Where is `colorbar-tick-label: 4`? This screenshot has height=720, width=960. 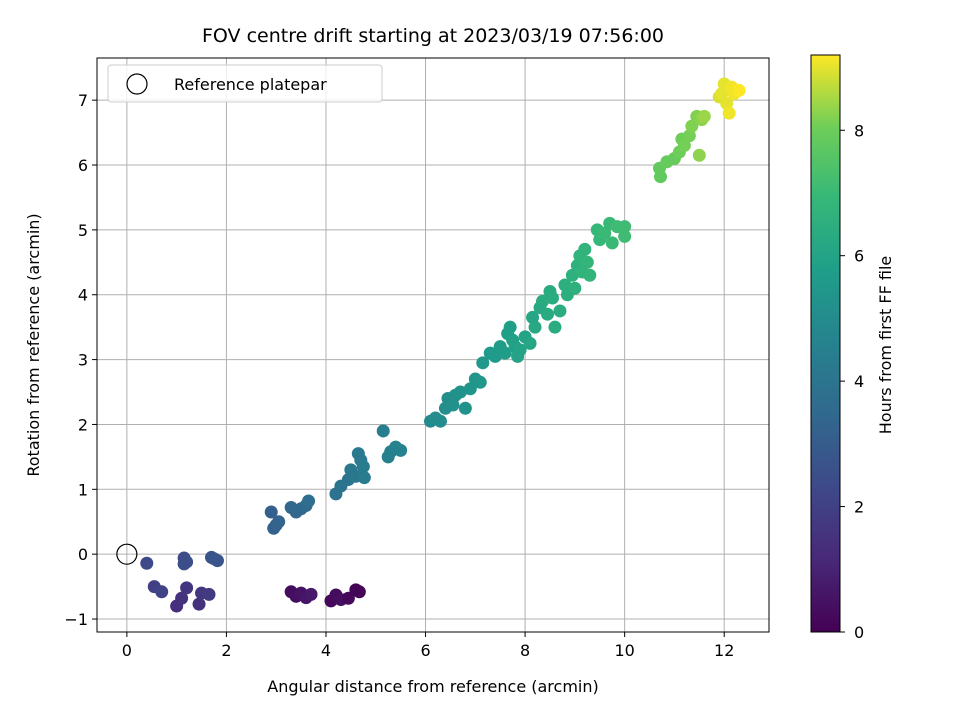
colorbar-tick-label: 4 is located at coordinates (859, 381).